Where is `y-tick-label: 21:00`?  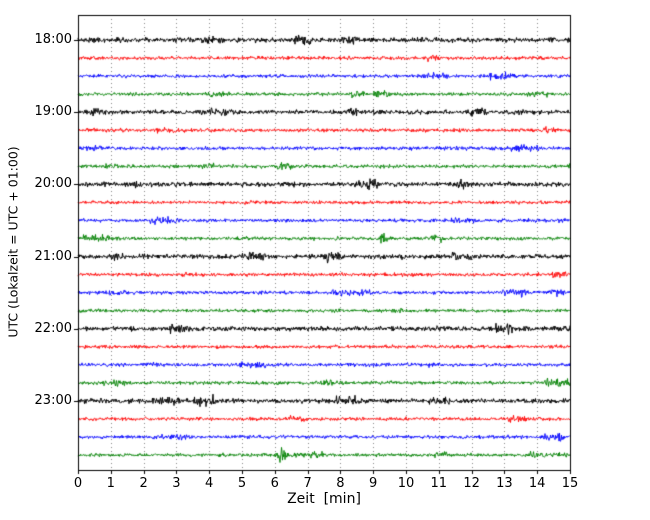
y-tick-label: 21:00 is located at coordinates (53, 256).